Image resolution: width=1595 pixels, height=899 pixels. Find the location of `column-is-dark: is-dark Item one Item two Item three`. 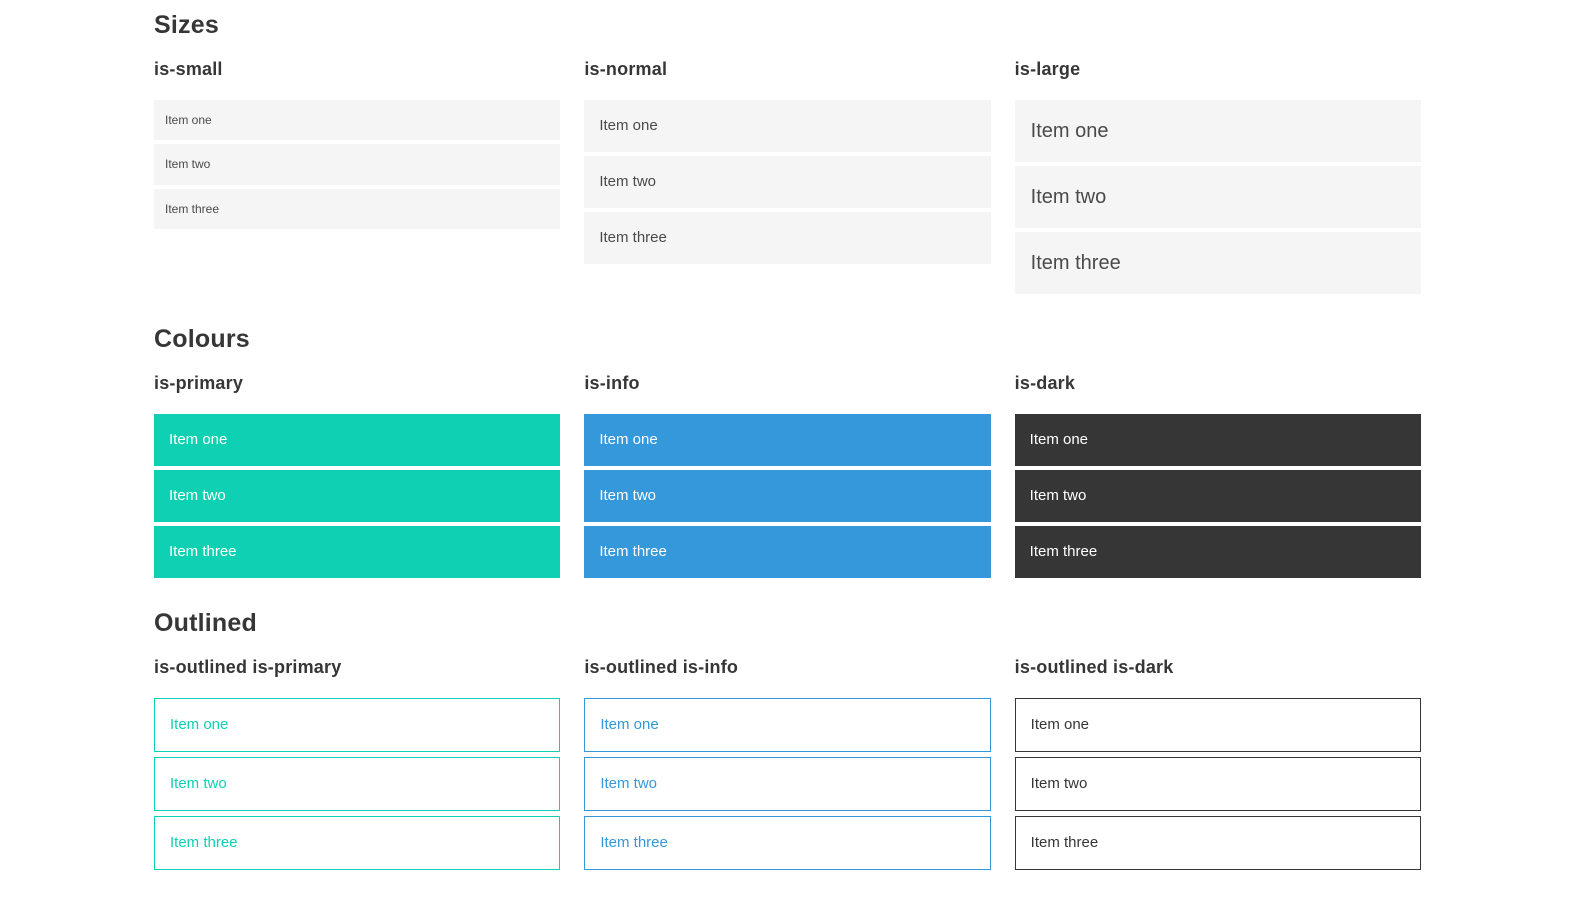

column-is-dark: is-dark Item one Item two Item three is located at coordinates (1218, 477).